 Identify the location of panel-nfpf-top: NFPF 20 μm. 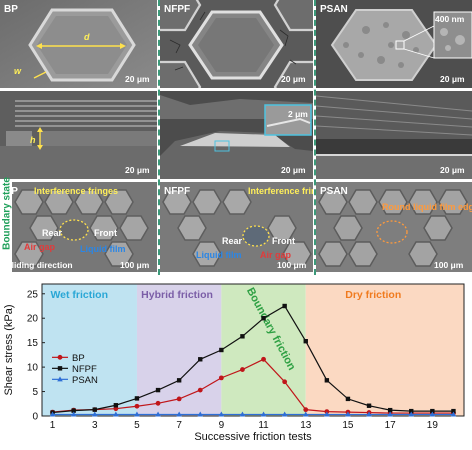
(236, 44).